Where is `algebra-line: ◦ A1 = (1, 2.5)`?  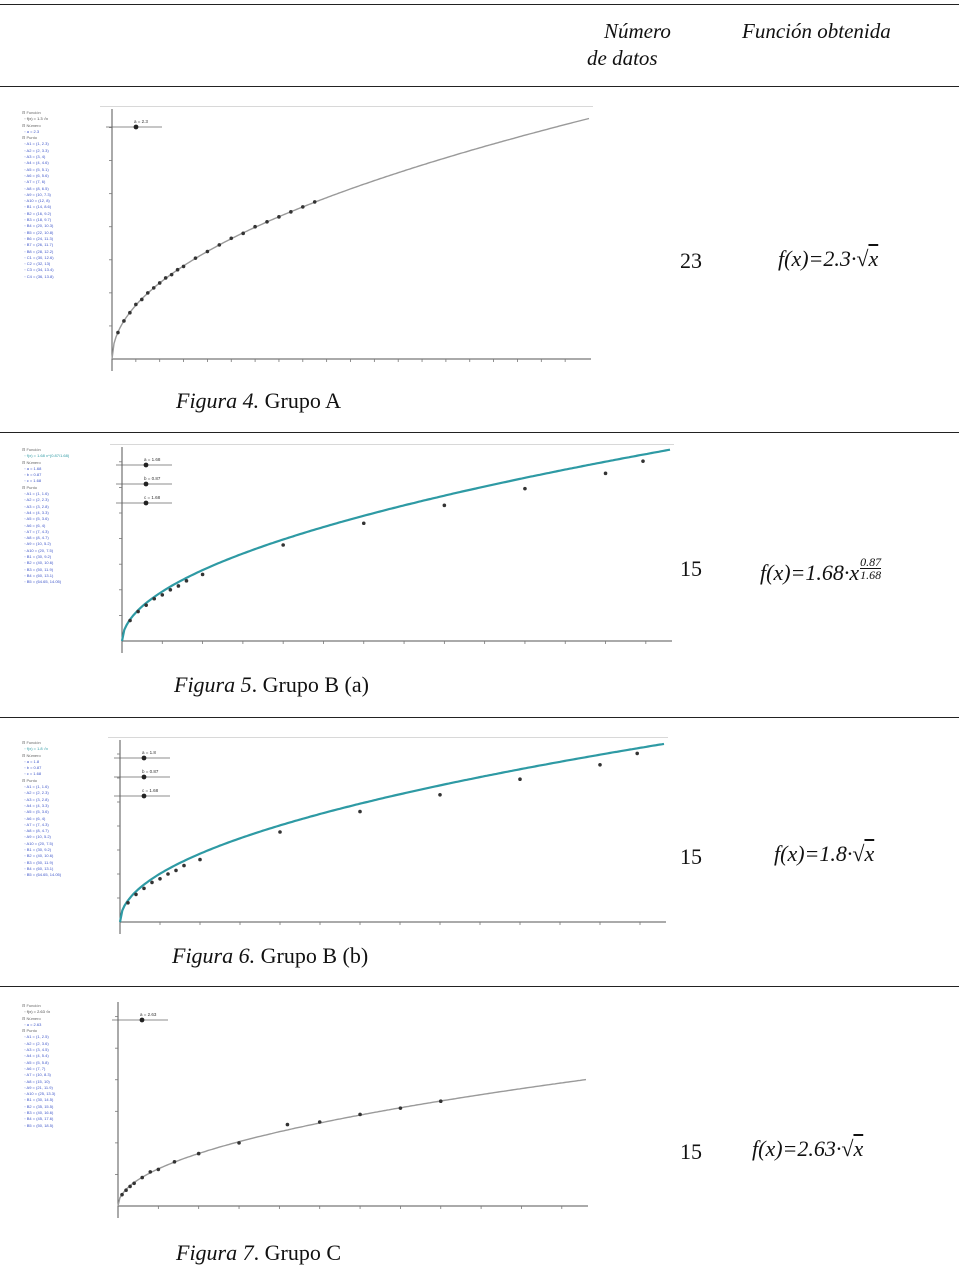 algebra-line: ◦ A1 = (1, 2.5) is located at coordinates (35, 1037).